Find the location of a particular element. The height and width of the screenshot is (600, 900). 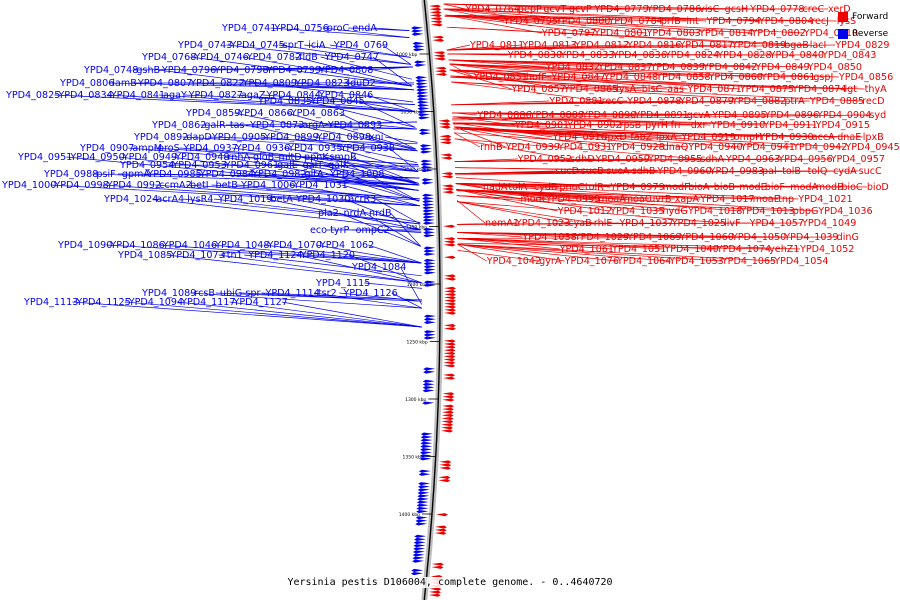

reverse-gene-label: YPD4_0953 is located at coordinates (198, 165).